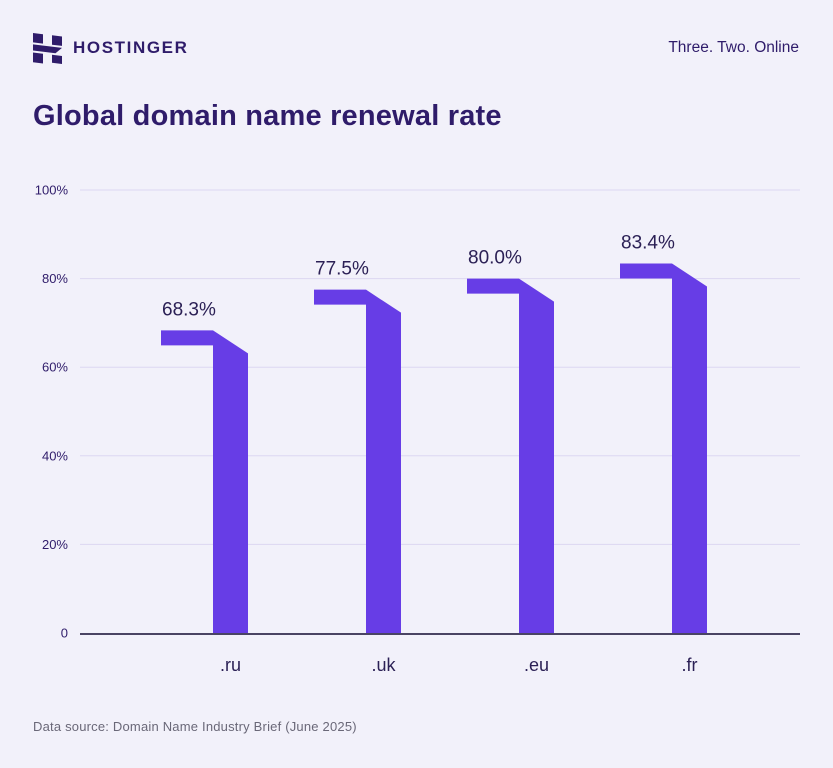  What do you see at coordinates (690, 665) in the screenshot?
I see `x-axis-category-label: .fr` at bounding box center [690, 665].